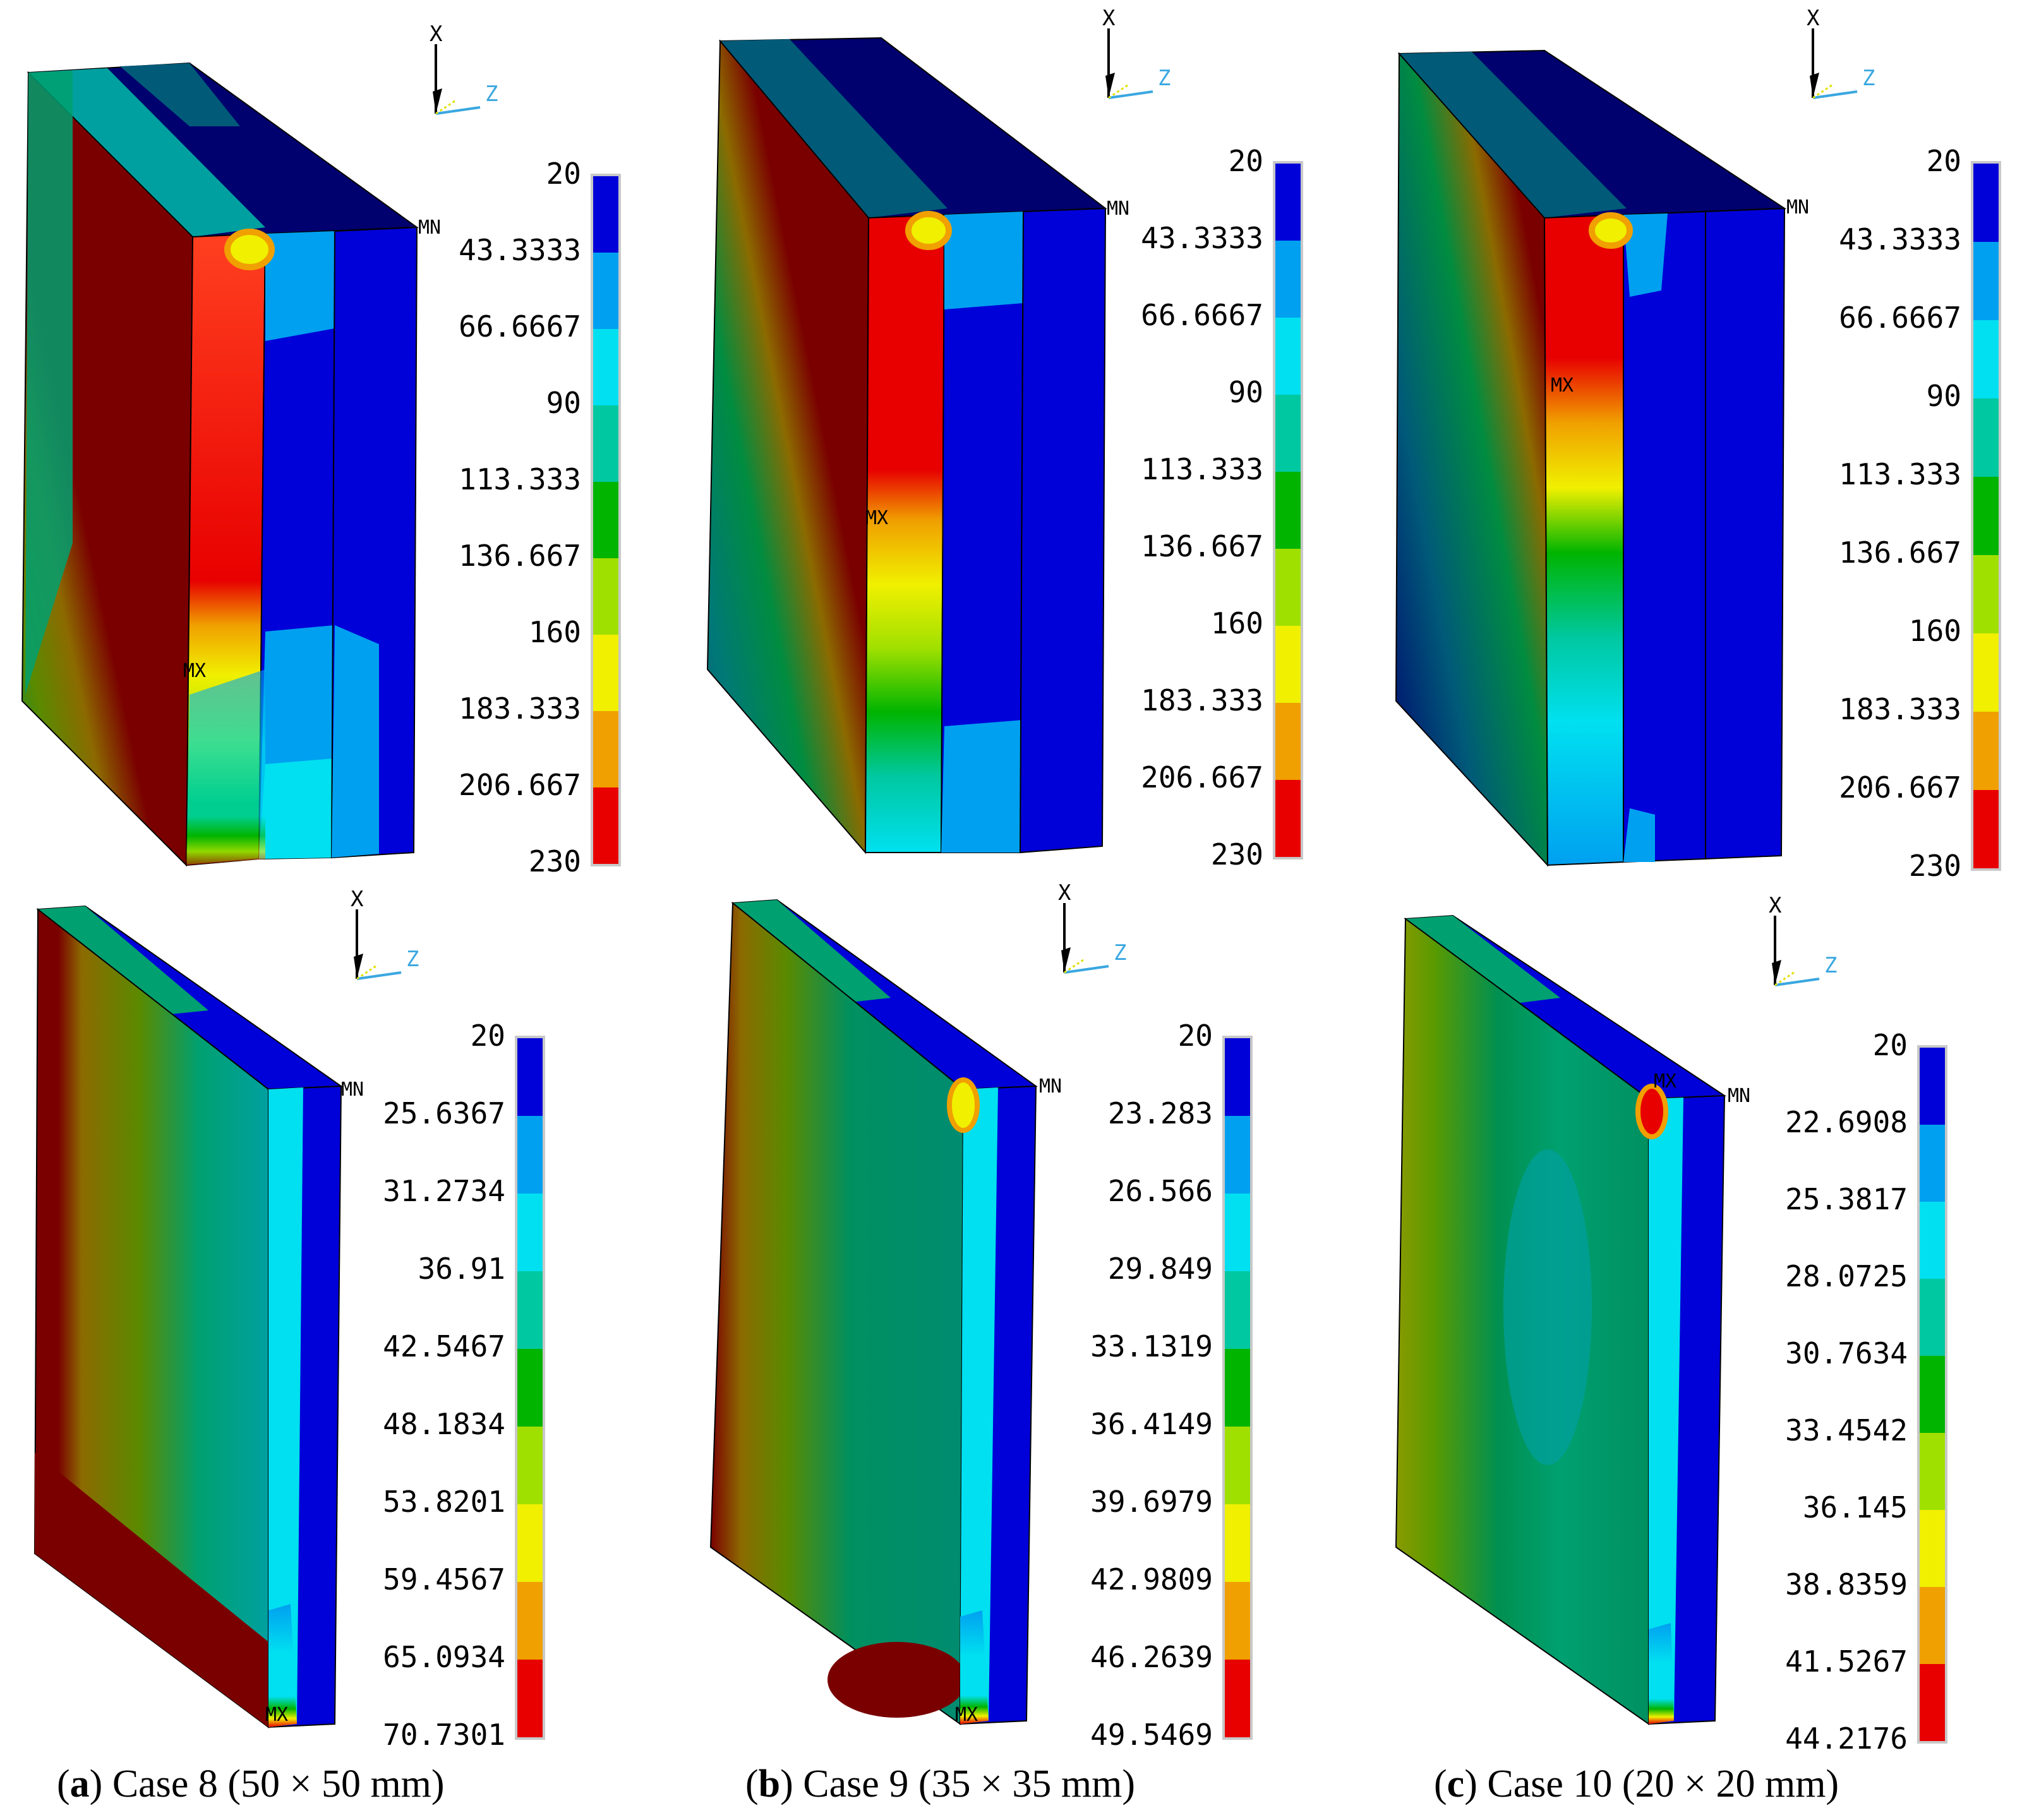 The image size is (2022, 1820). Describe the element at coordinates (444, 1502) in the screenshot. I see `legend-tick-label: 53.8201` at that location.